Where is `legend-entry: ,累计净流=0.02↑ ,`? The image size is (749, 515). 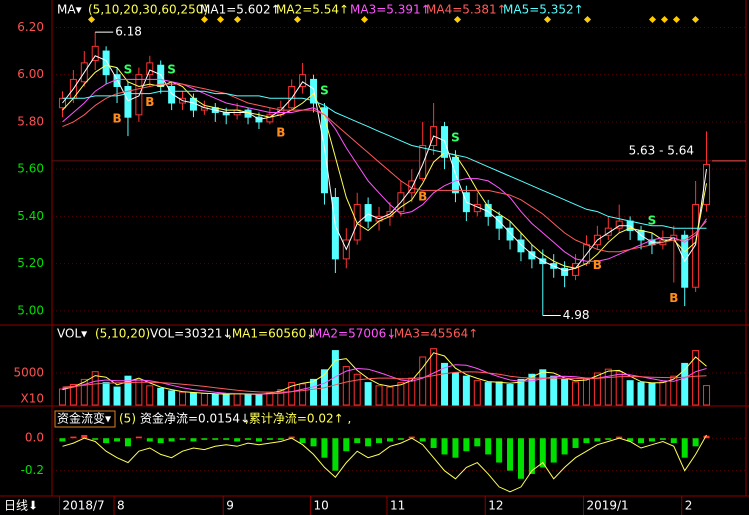 legend-entry: ,累计净流=0.02↑ , is located at coordinates (298, 419).